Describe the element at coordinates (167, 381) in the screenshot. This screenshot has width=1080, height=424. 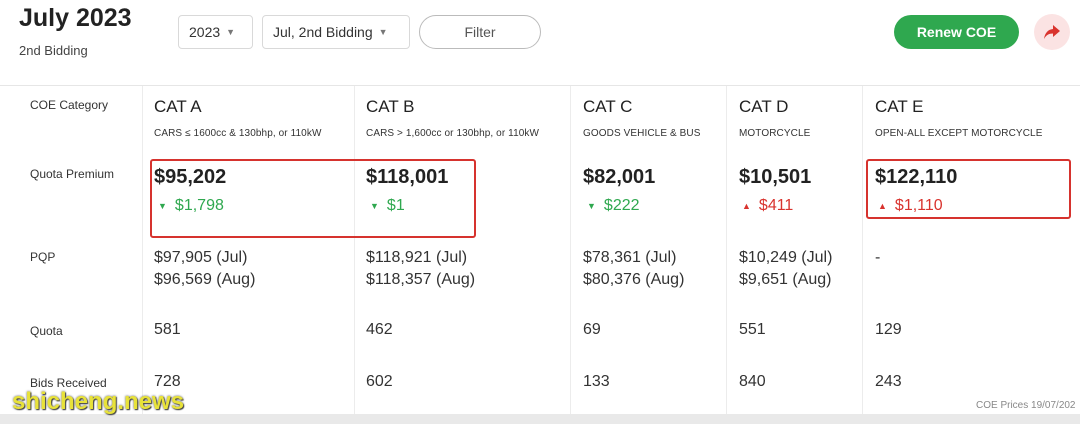
I see `bids-received-value: 728` at that location.